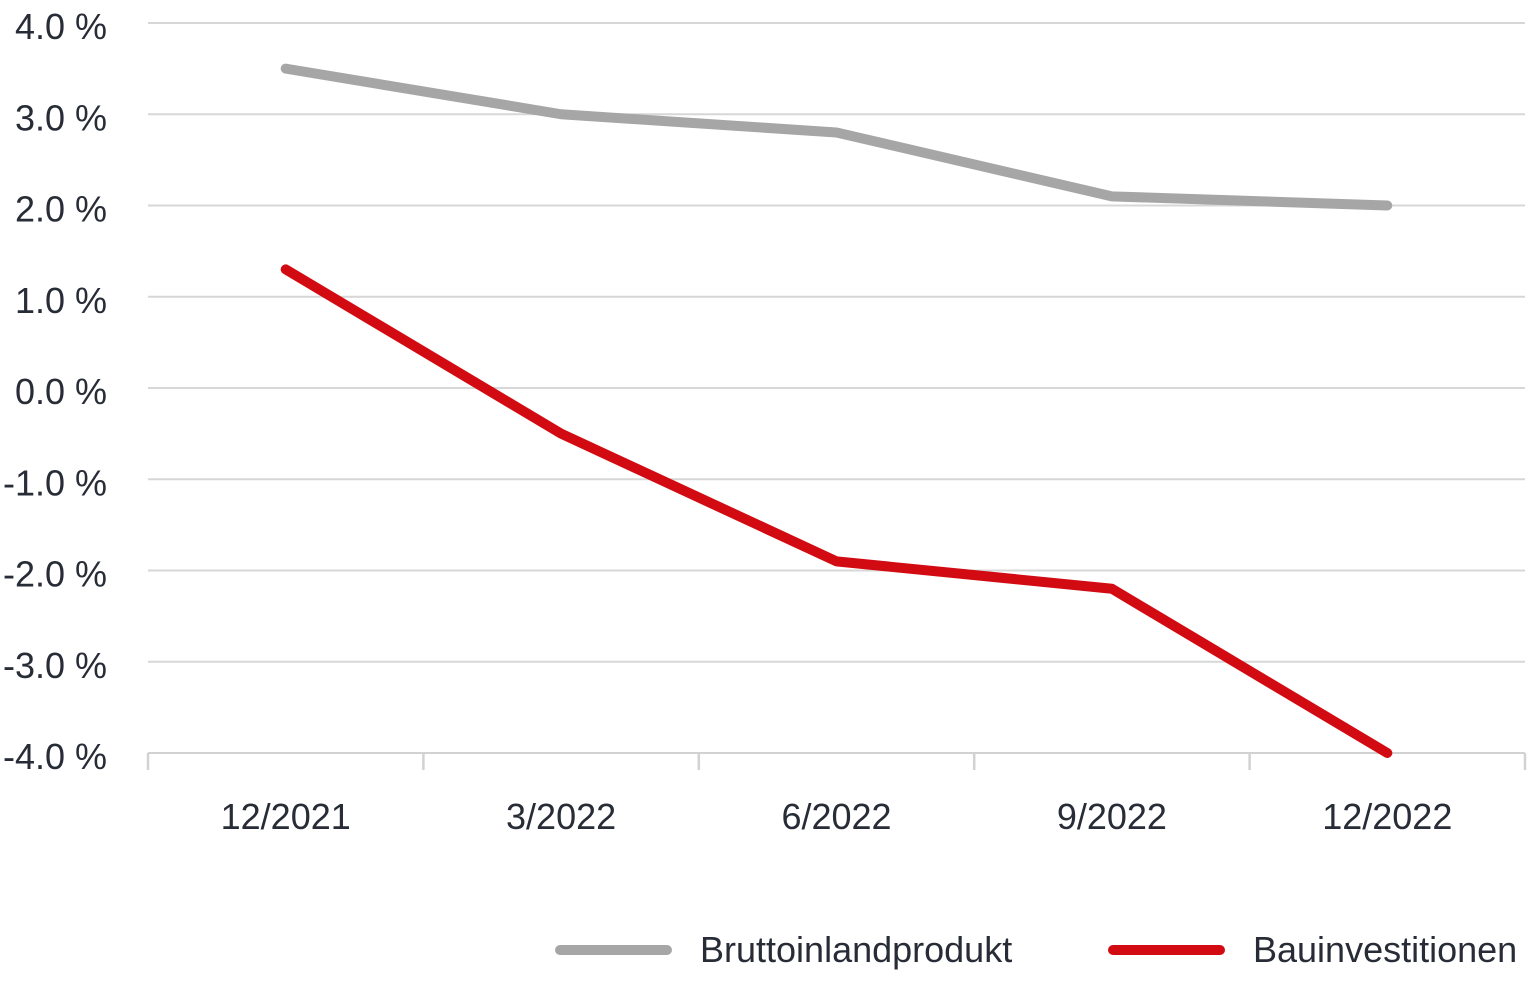  Describe the element at coordinates (1385, 949) in the screenshot. I see `legend-label-bauinvestitionen: Bauinvestitionen` at that location.